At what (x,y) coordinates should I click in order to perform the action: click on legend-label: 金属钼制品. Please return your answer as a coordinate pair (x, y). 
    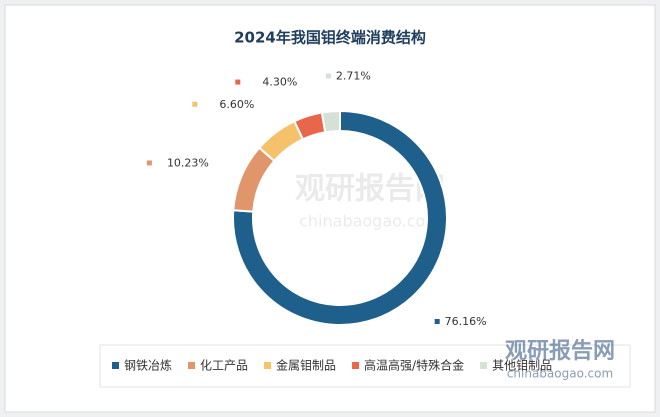
    Looking at the image, I should click on (306, 365).